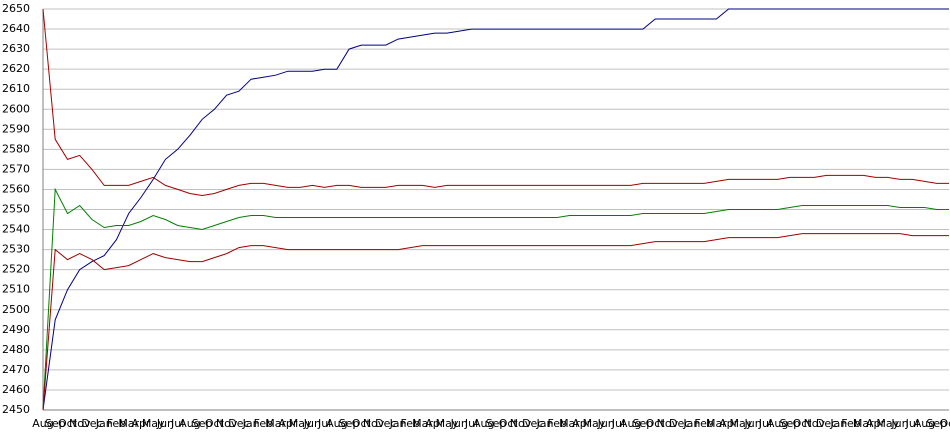 The width and height of the screenshot is (950, 435). What do you see at coordinates (16, 128) in the screenshot?
I see `y-tick-label: 2590` at bounding box center [16, 128].